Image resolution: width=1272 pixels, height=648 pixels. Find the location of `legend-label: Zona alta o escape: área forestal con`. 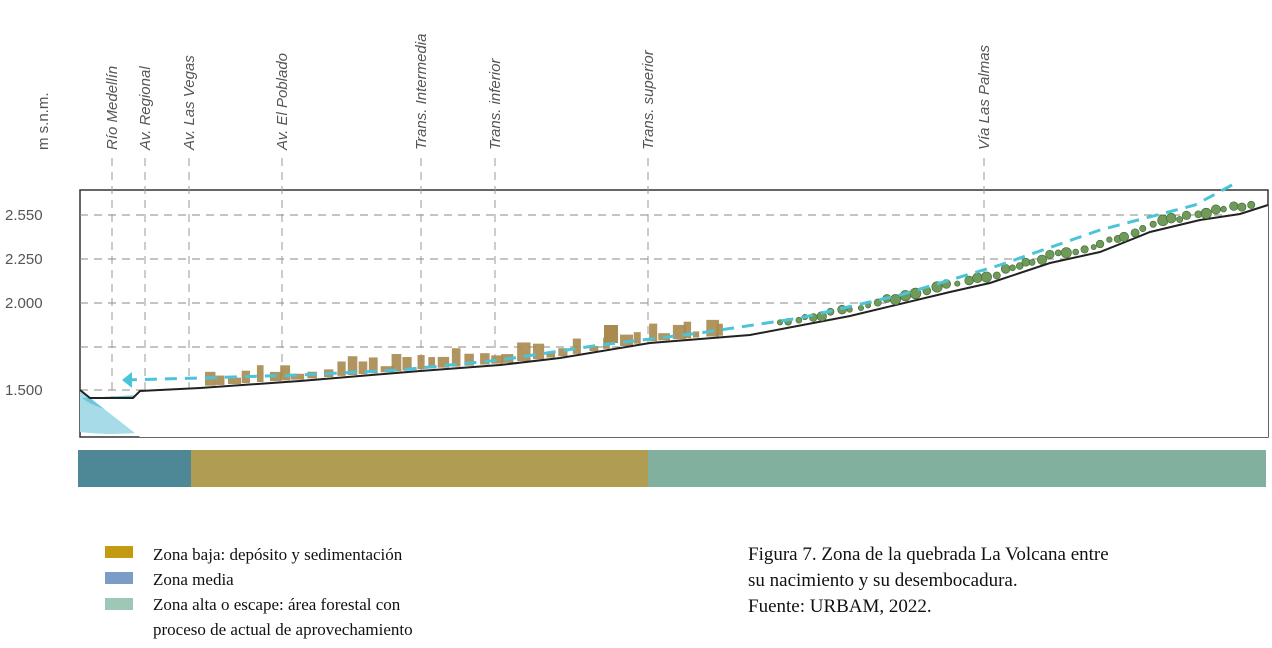

legend-label: Zona alta o escape: área forestal con is located at coordinates (277, 604).